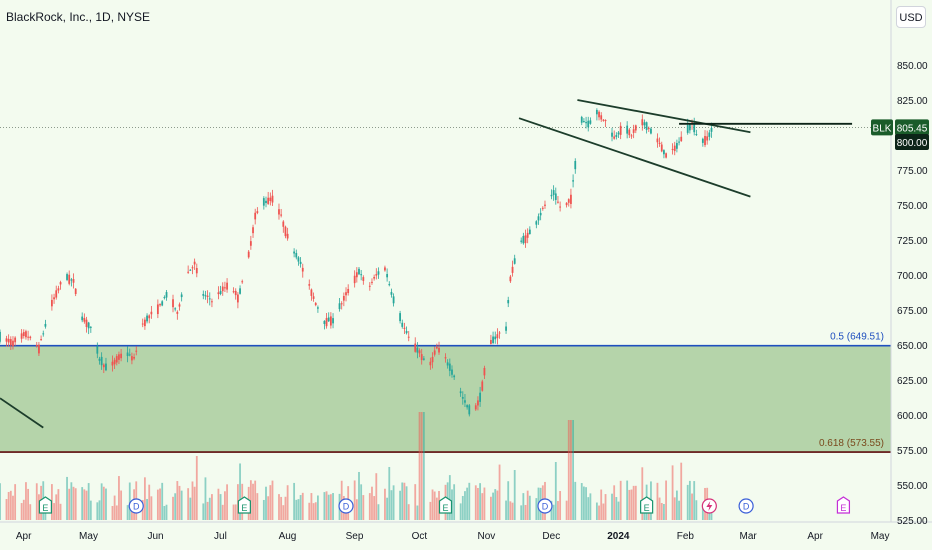 The height and width of the screenshot is (550, 932). What do you see at coordinates (912, 521) in the screenshot?
I see `price-tick-label: 525.00` at bounding box center [912, 521].